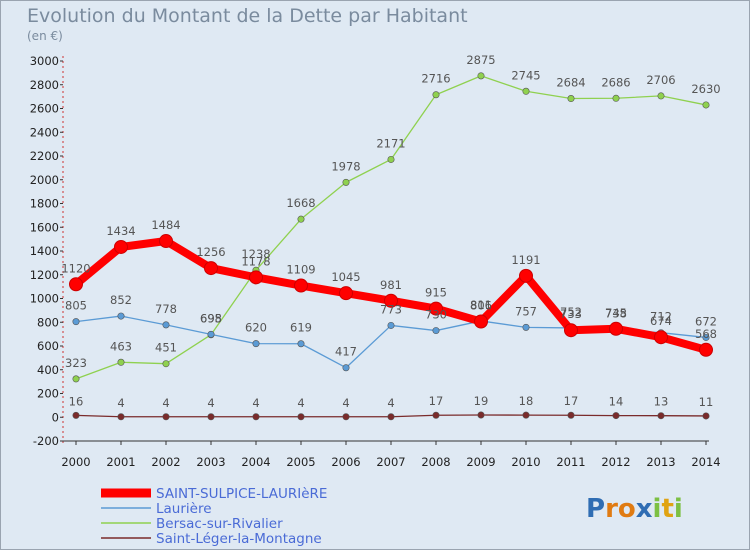 The width and height of the screenshot is (750, 550). What do you see at coordinates (480, 60) in the screenshot?
I see `data-label: 2875` at bounding box center [480, 60].